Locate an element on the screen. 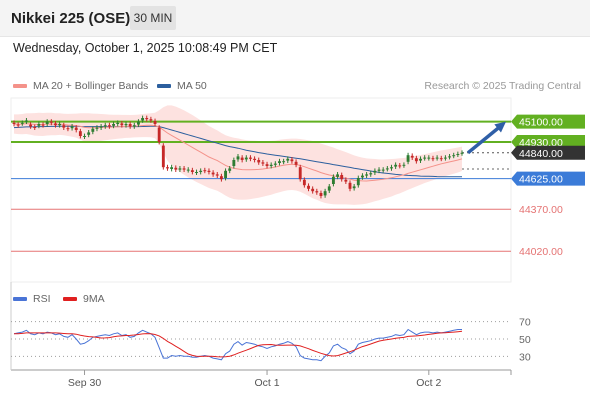 The image size is (590, 400). x-tick-label: Oct 1 is located at coordinates (266, 383).